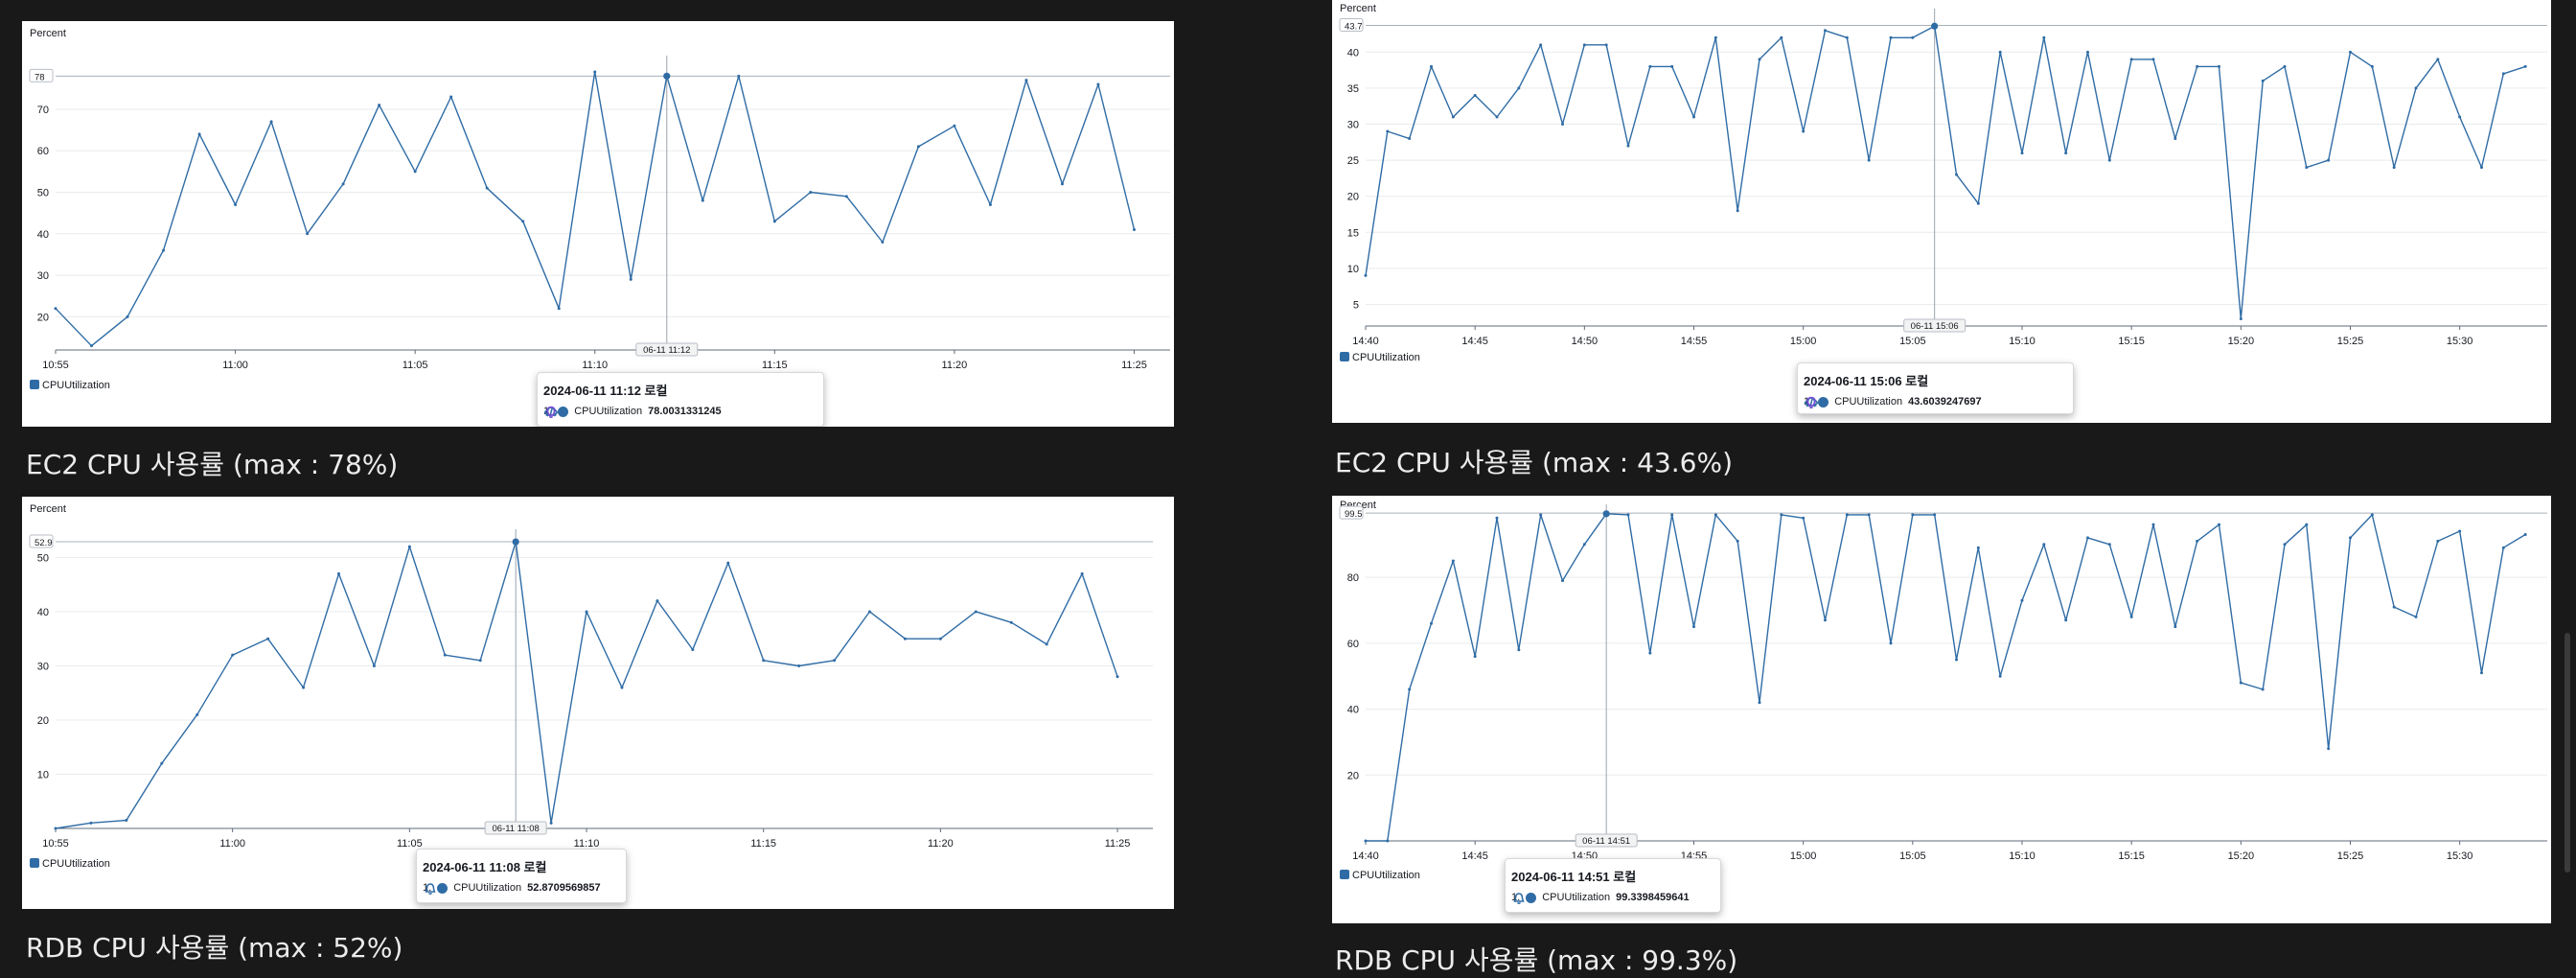  What do you see at coordinates (43, 151) in the screenshot?
I see `y-tick-label: 60` at bounding box center [43, 151].